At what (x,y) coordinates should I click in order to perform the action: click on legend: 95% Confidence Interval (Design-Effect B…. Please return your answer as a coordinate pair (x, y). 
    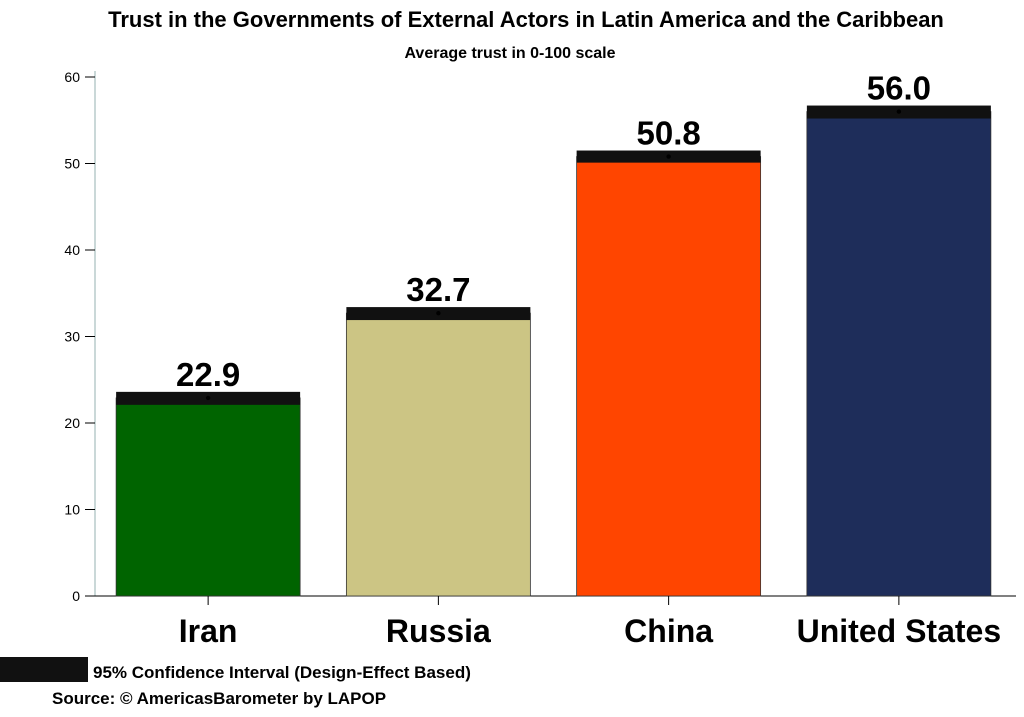
    Looking at the image, I should click on (235, 669).